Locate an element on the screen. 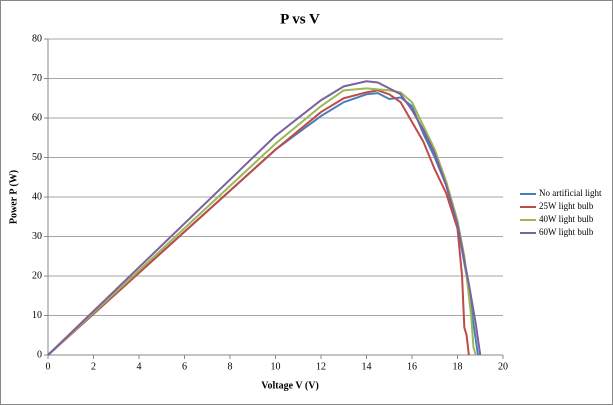  x-tick-label: 6 is located at coordinates (184, 366).